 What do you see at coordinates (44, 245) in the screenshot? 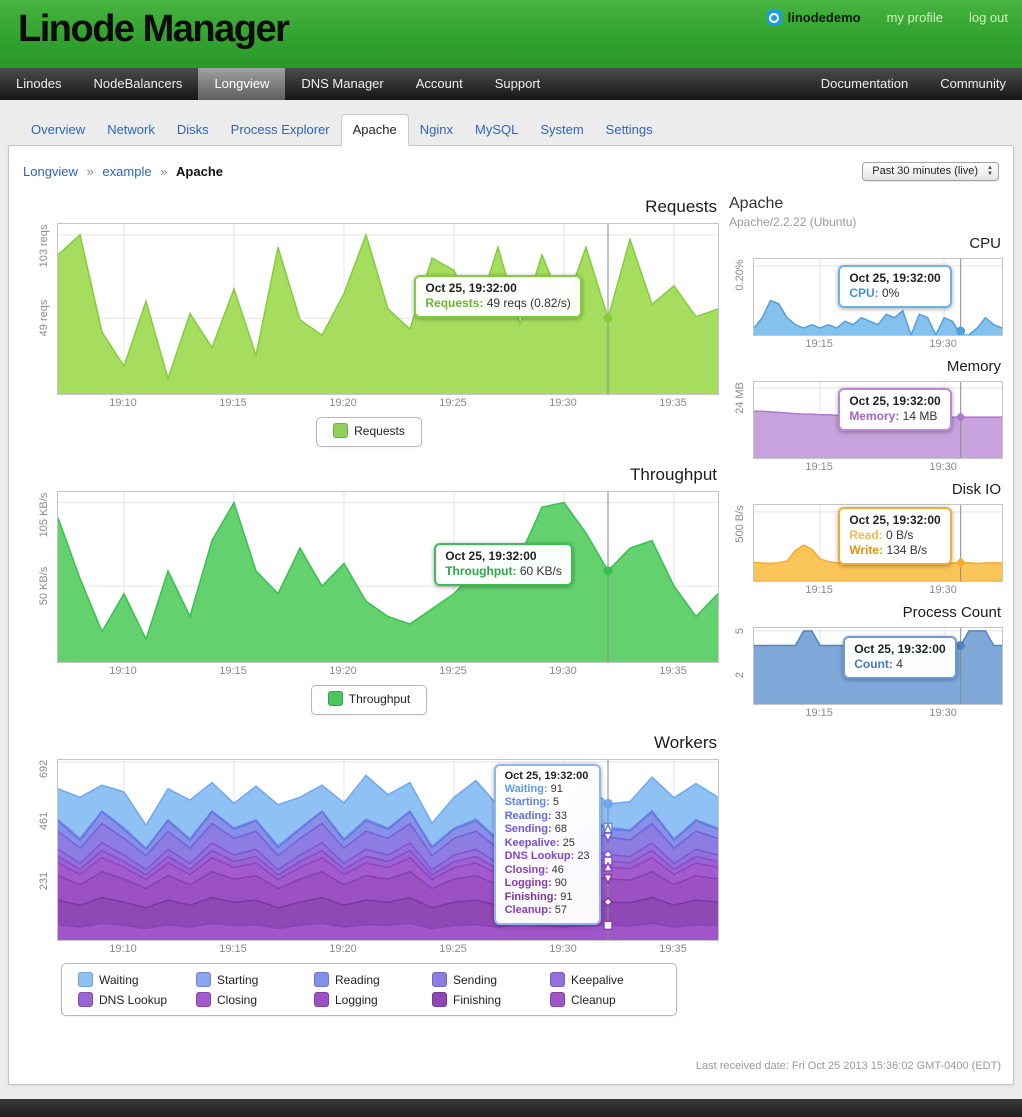
I see `y-axis-label: 103 reqs` at bounding box center [44, 245].